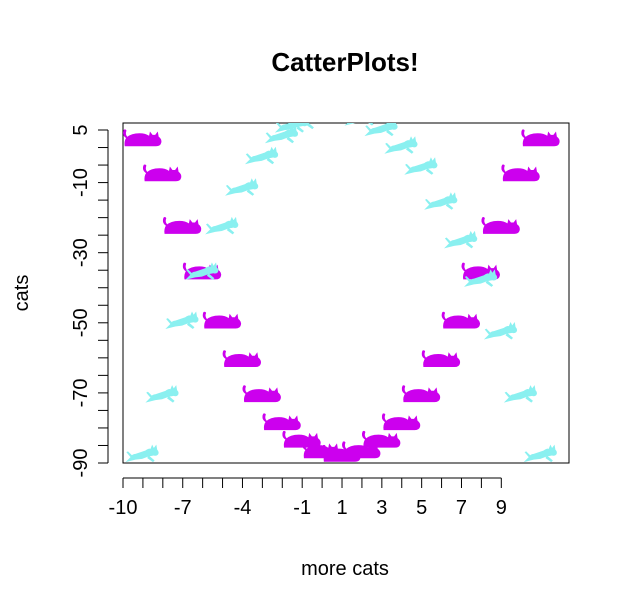 This screenshot has height=615, width=630. Describe the element at coordinates (81, 182) in the screenshot. I see `y-tick-label: -10` at that location.